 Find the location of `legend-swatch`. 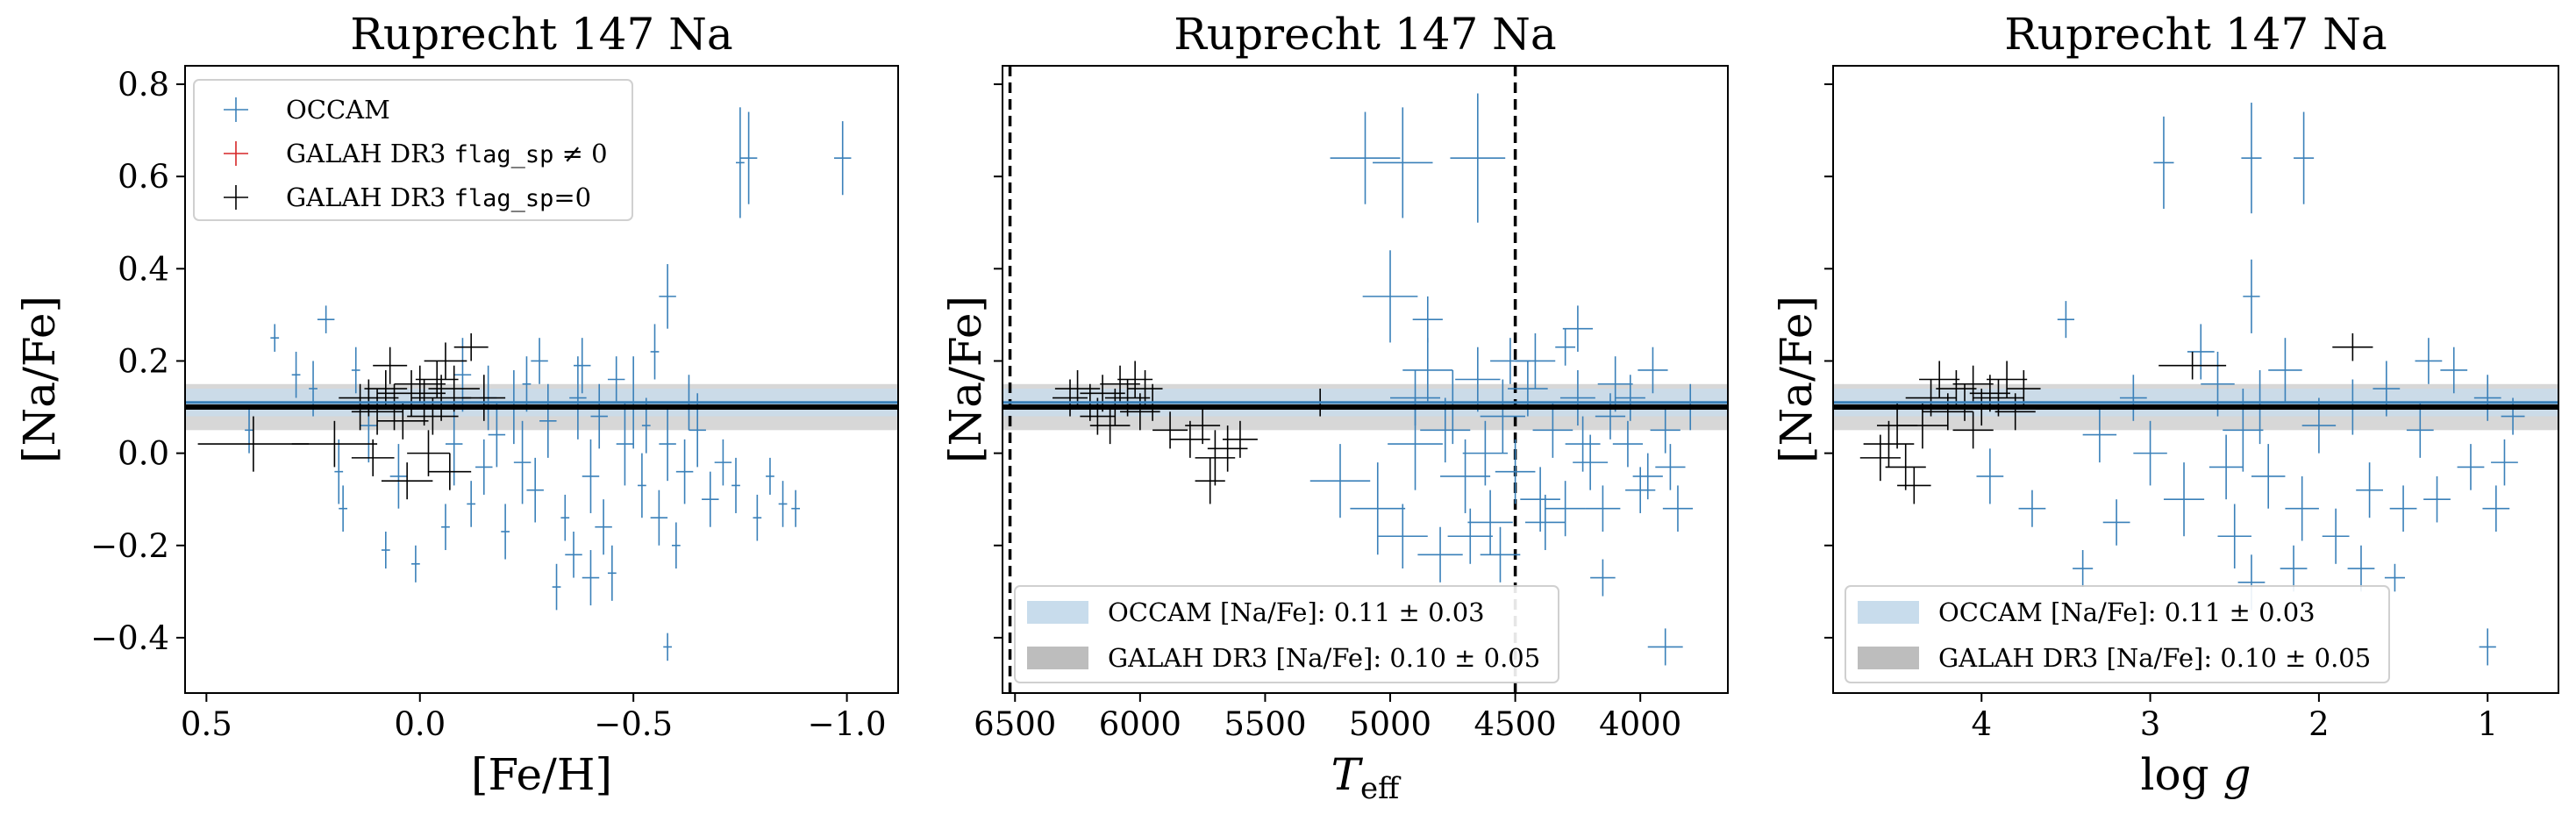

legend-swatch is located at coordinates (1058, 612).